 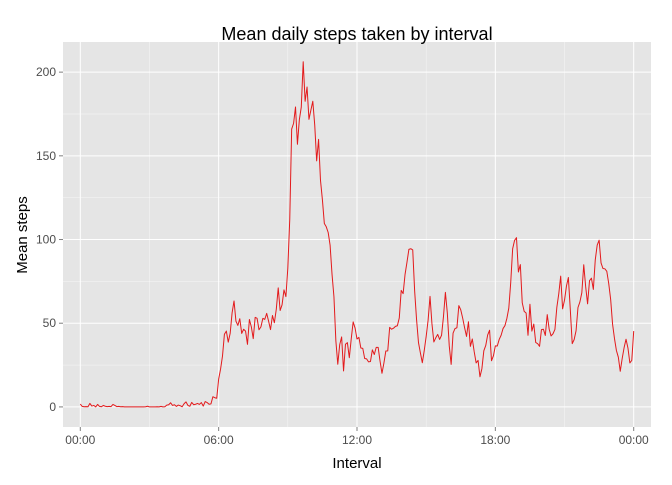 I want to click on x-axis-ticks: 00:00 06:00 12:00 18:00 00:00, so click(x=357, y=437).